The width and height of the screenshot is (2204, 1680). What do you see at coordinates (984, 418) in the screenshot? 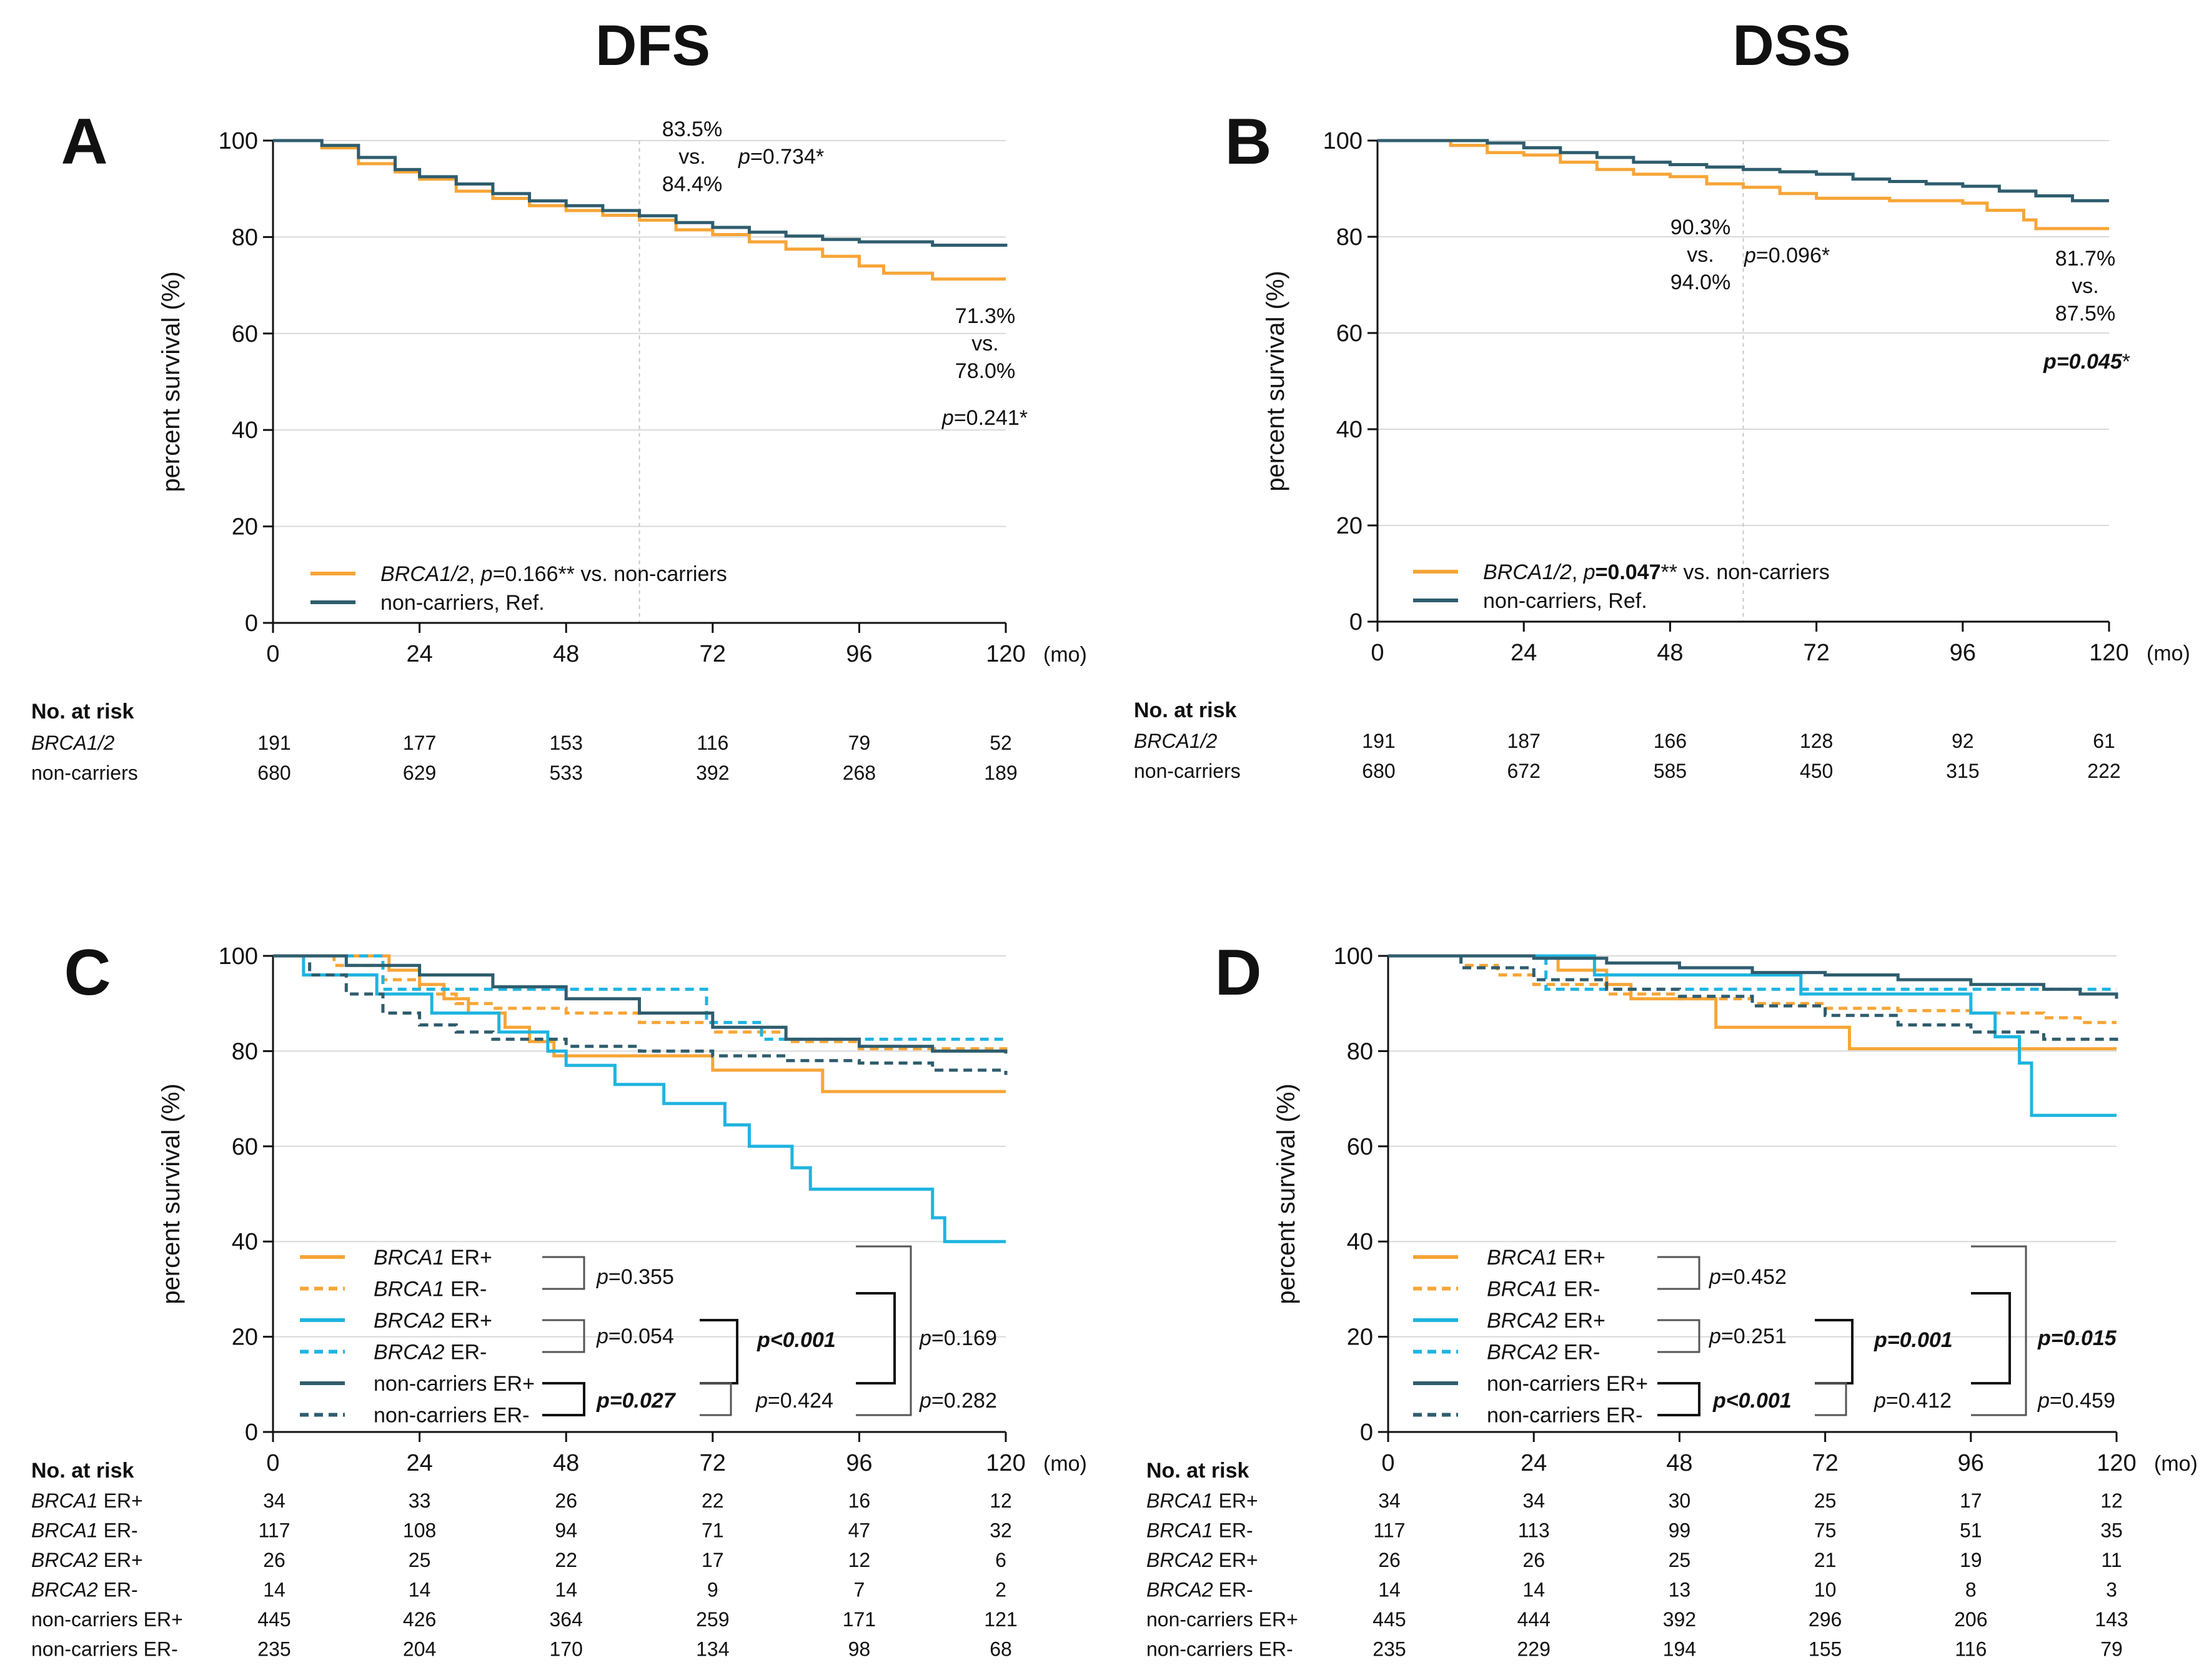
I see `annotation-pvalue: p=0.241*` at bounding box center [984, 418].